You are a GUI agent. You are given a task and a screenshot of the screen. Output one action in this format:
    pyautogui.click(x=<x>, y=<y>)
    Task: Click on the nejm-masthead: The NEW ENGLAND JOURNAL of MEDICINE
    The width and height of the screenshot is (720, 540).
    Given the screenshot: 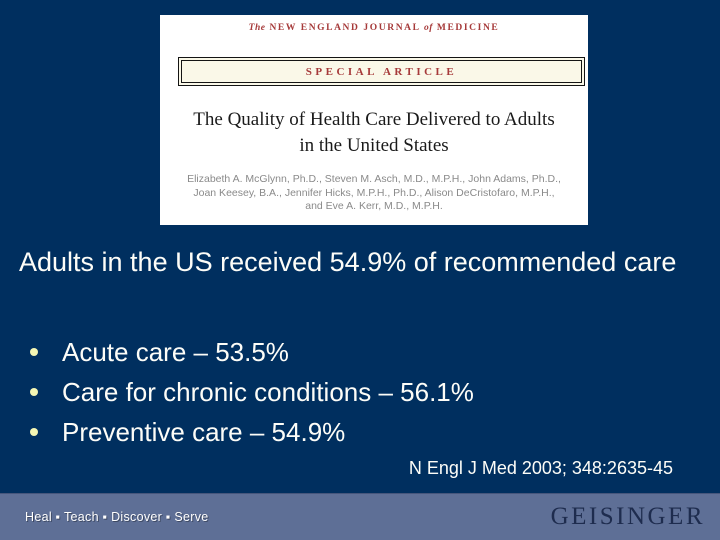 What is the action you would take?
    pyautogui.click(x=374, y=28)
    